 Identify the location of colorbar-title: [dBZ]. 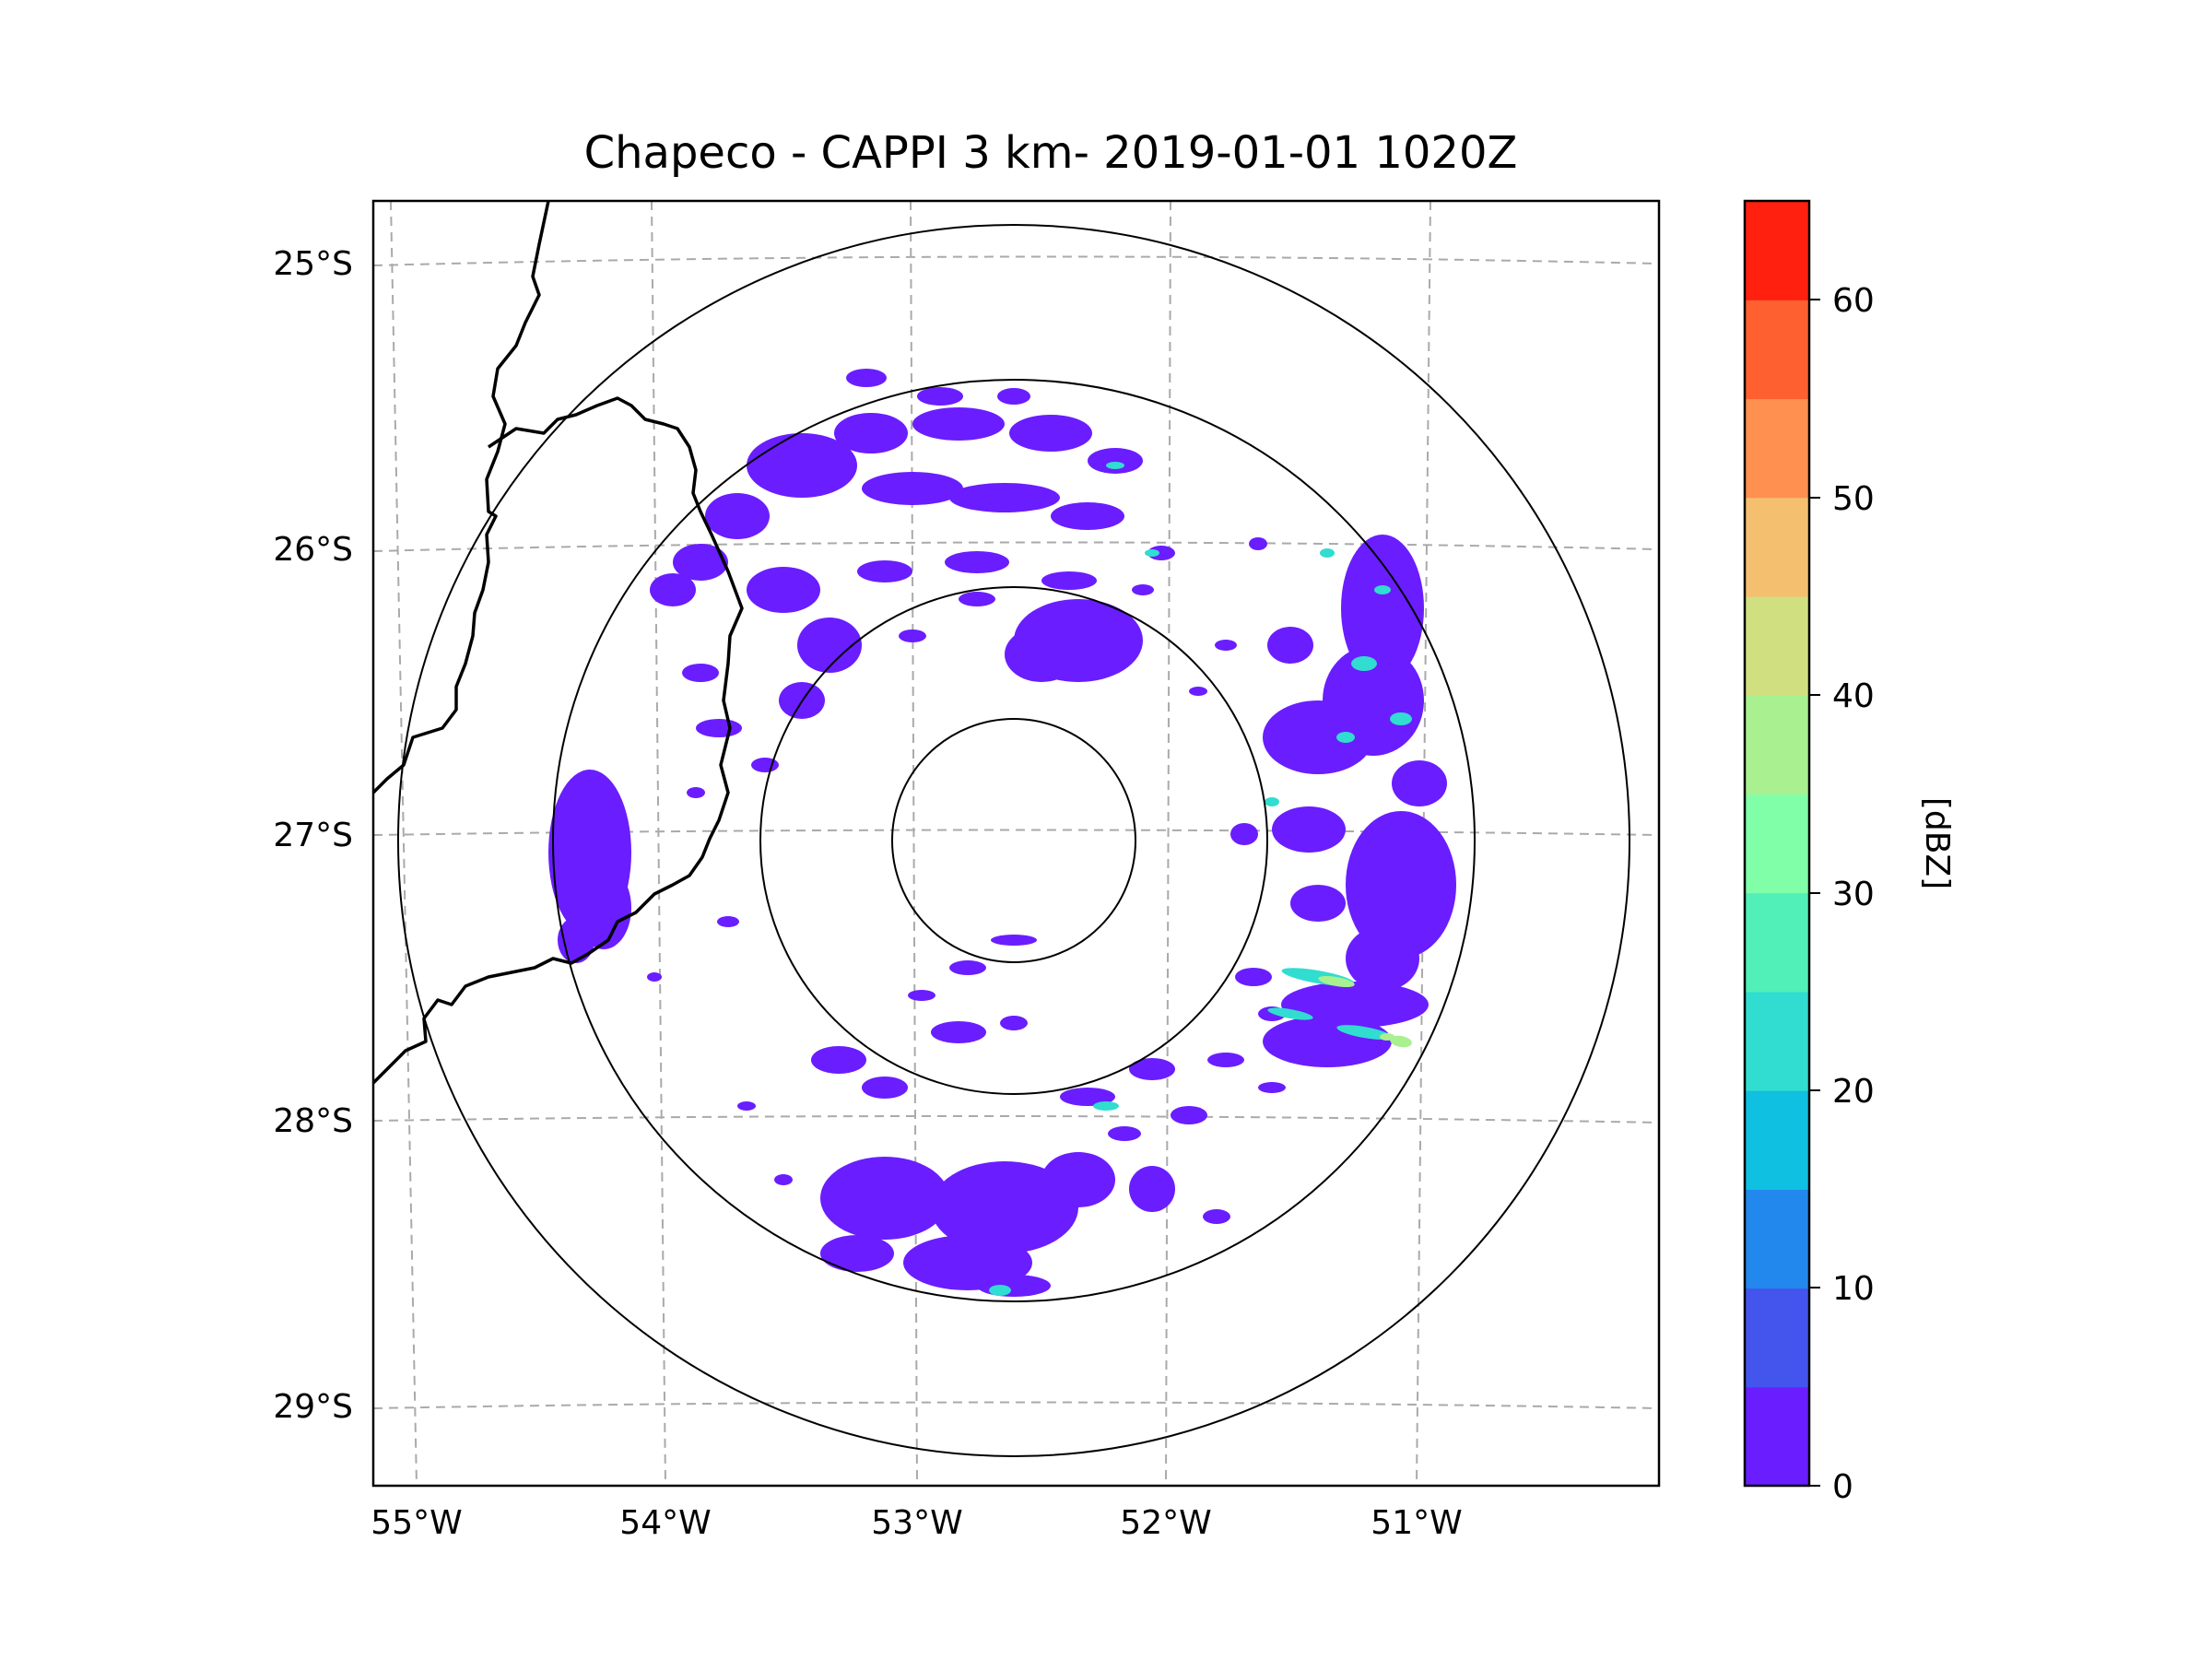
(1937, 843).